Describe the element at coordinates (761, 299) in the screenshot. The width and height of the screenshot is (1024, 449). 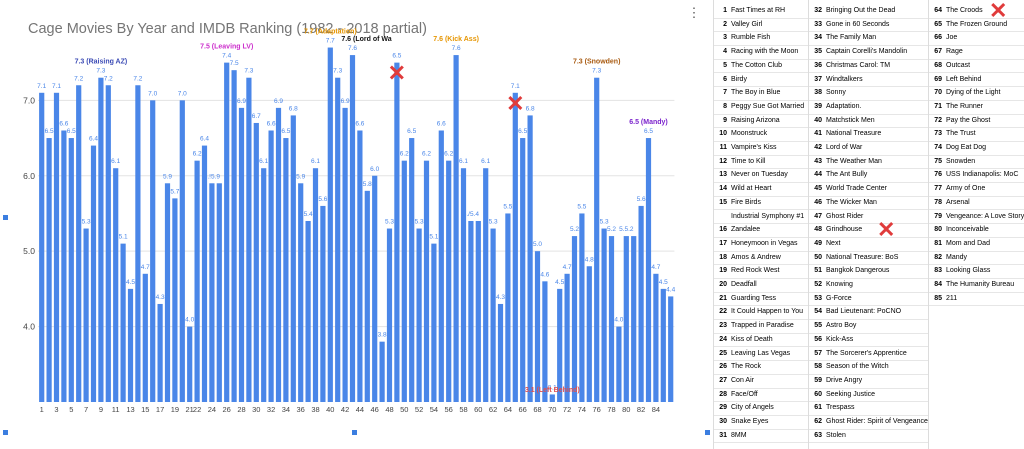
I see `movie-list-row: 21 Guarding Tess` at that location.